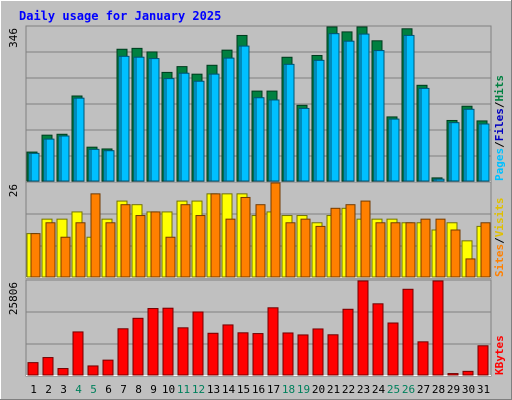 The width and height of the screenshot is (512, 400). I want to click on x-tick-label: 26, so click(408, 389).